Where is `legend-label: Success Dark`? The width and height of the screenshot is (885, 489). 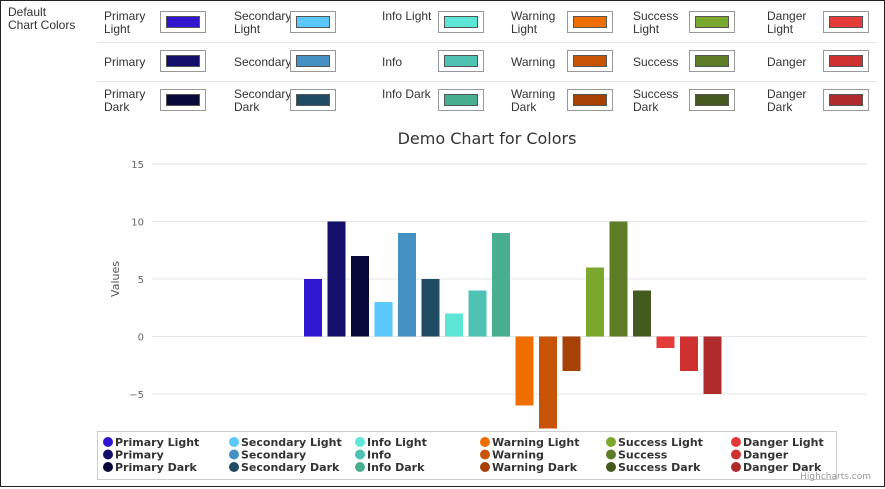
legend-label: Success Dark is located at coordinates (659, 467).